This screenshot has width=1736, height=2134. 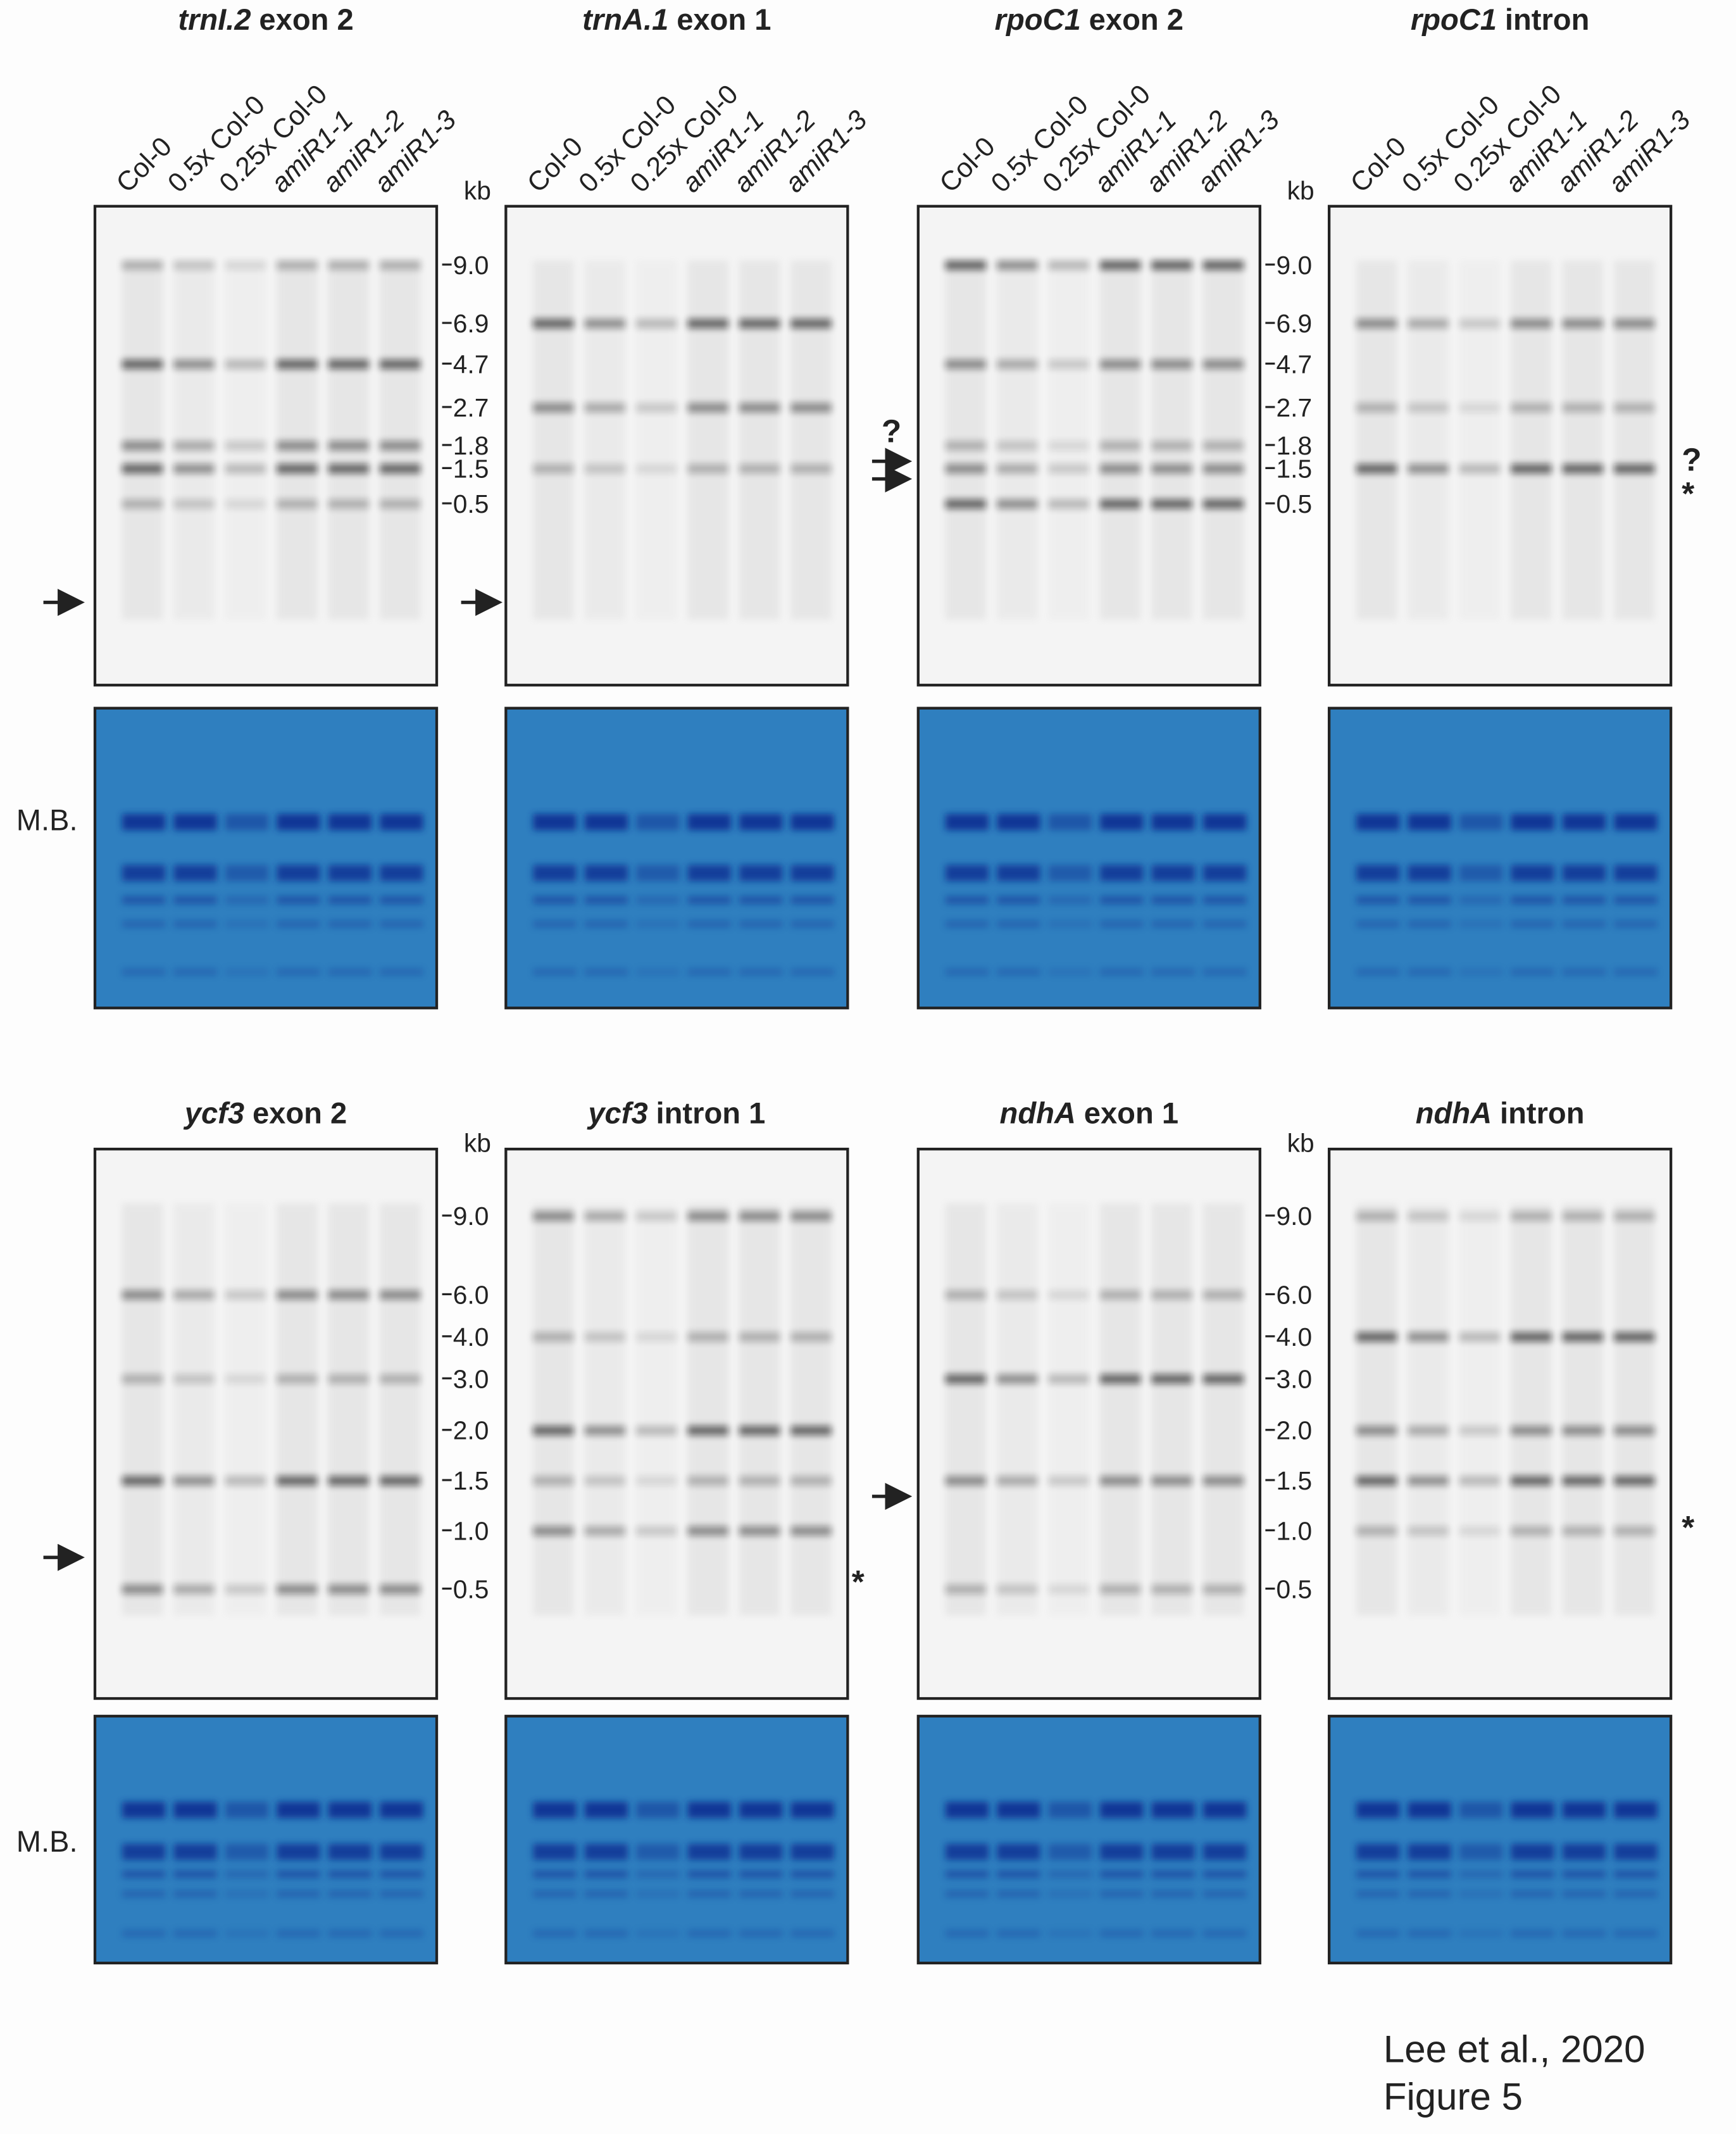 I want to click on gene-name: rpoC1, so click(x=1454, y=19).